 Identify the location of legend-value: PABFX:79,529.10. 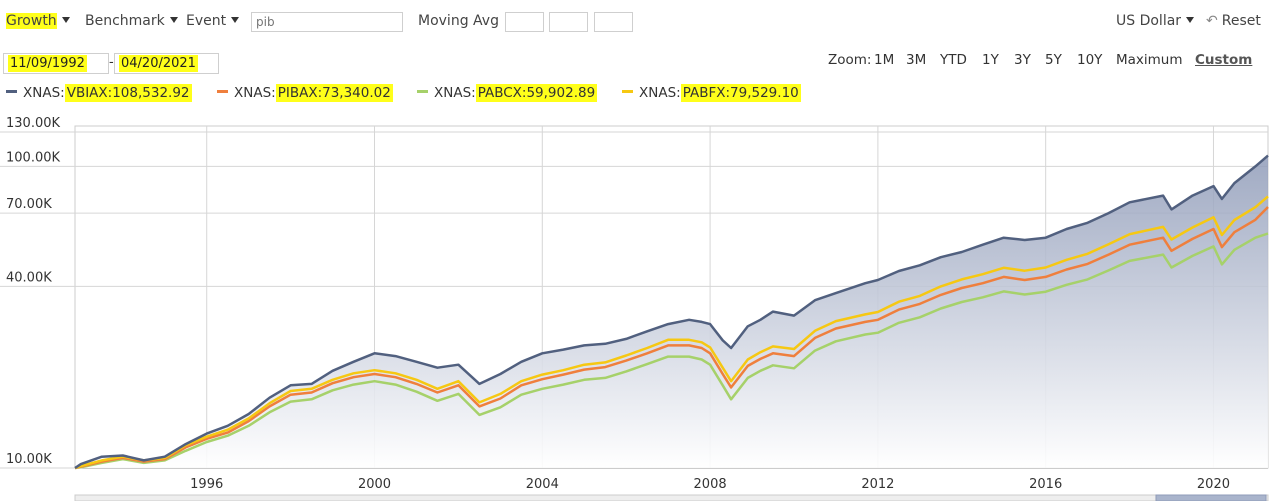
(740, 93).